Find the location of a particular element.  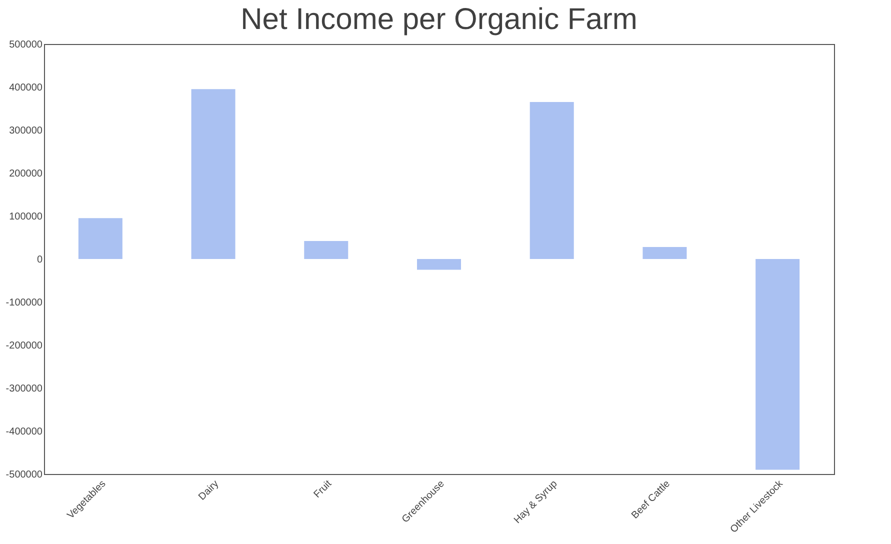

y-tick-label: 500000 is located at coordinates (26, 45).